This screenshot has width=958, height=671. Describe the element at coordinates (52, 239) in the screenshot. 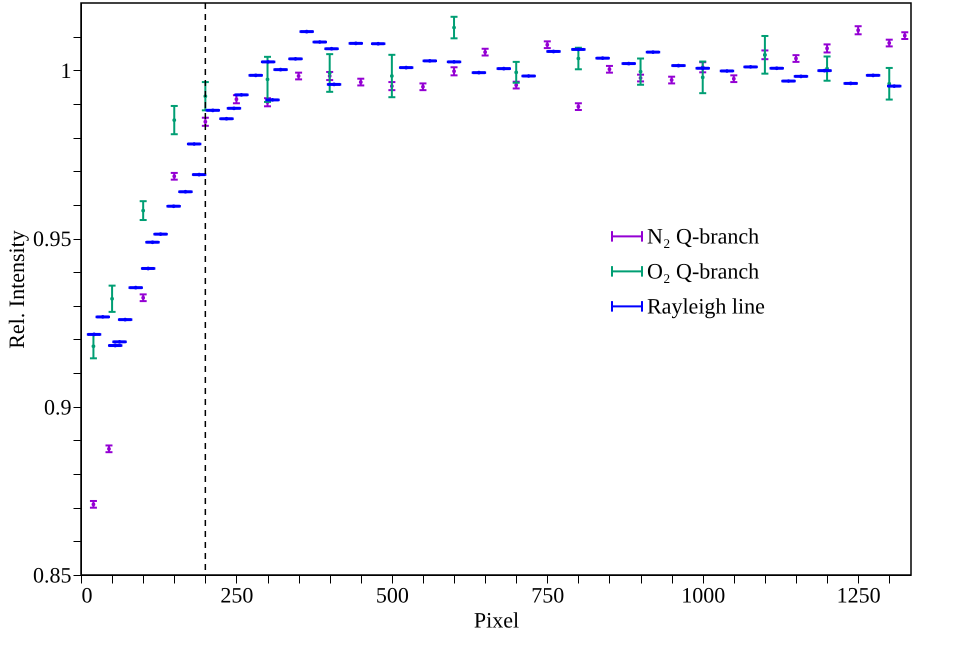

I see `y-tick-label: 0.95` at that location.